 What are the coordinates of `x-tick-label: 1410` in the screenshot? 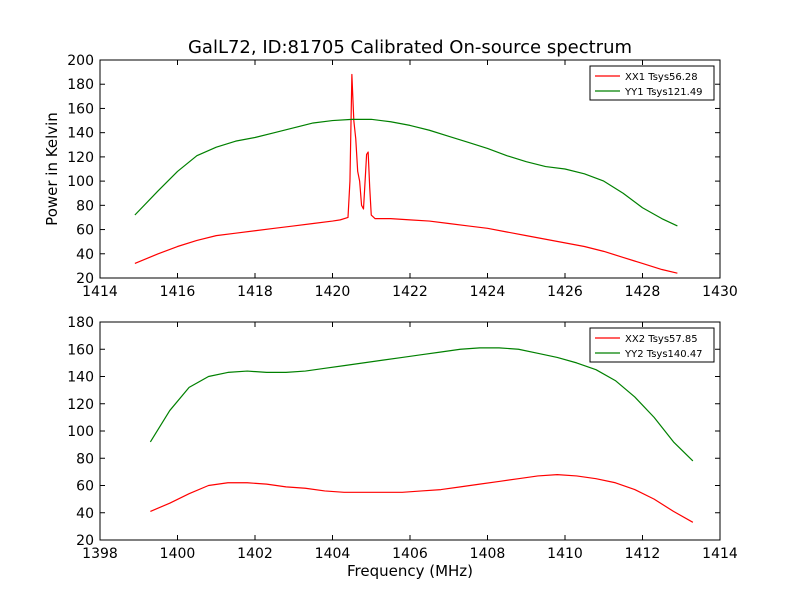 It's located at (565, 554).